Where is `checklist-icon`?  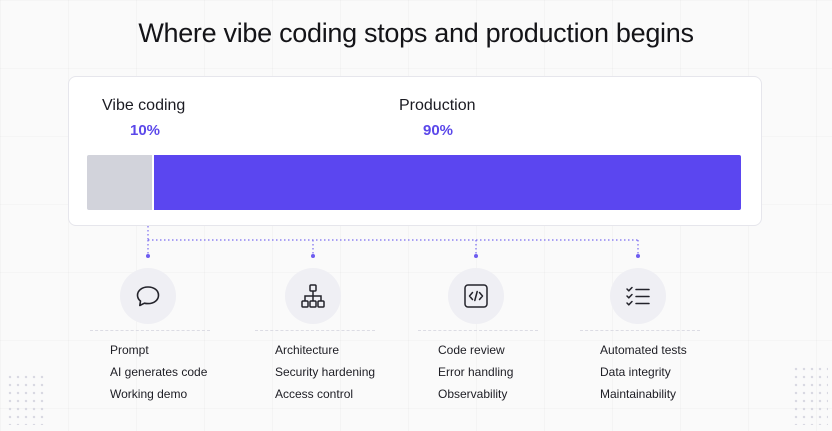
checklist-icon is located at coordinates (638, 296).